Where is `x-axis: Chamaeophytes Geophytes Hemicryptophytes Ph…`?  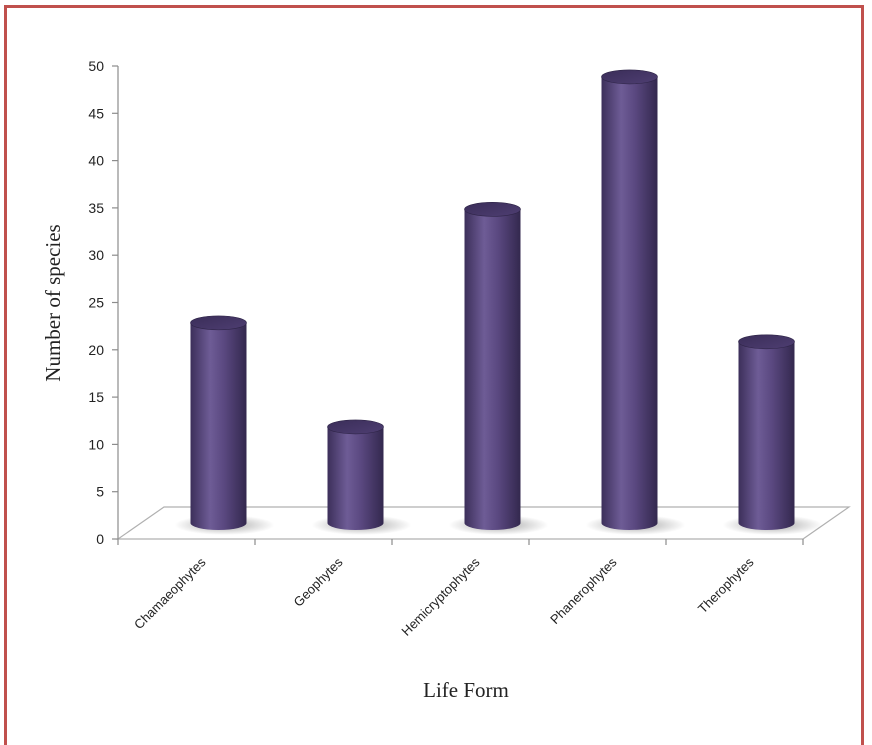 x-axis: Chamaeophytes Geophytes Hemicryptophytes Ph… is located at coordinates (460, 589).